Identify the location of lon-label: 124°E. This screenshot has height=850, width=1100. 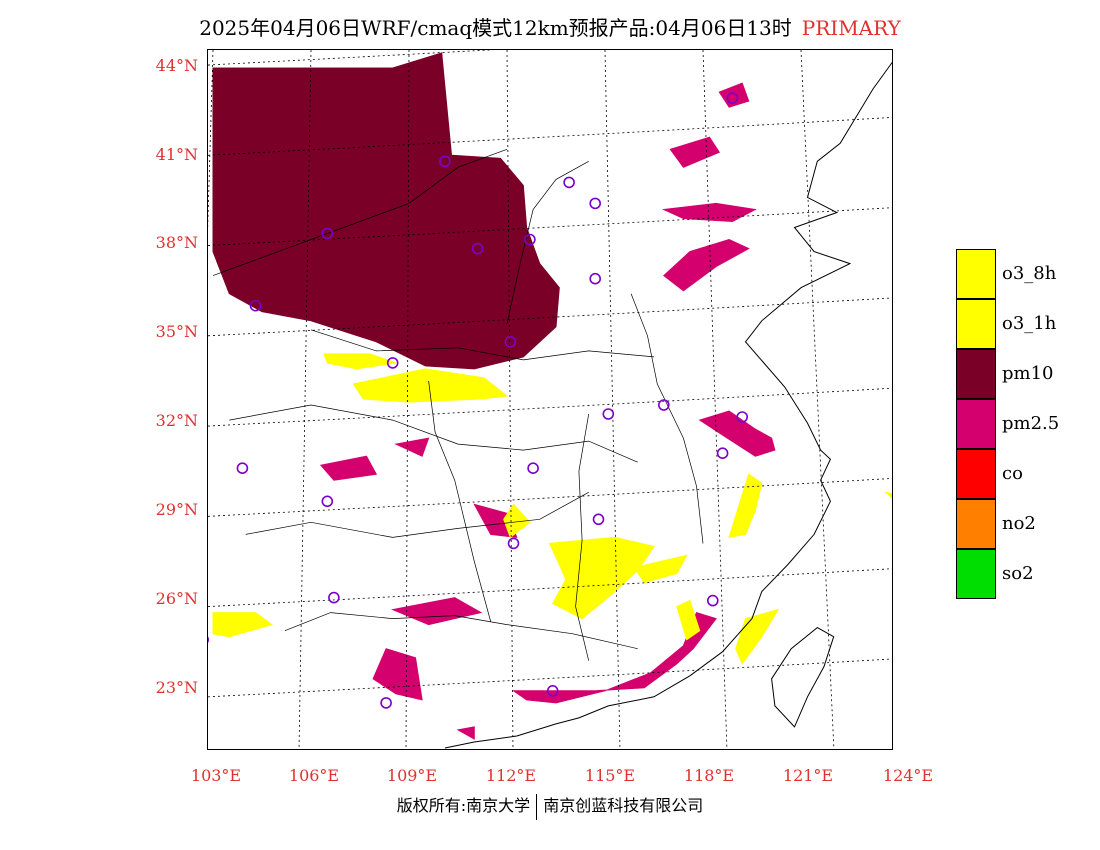
(908, 775).